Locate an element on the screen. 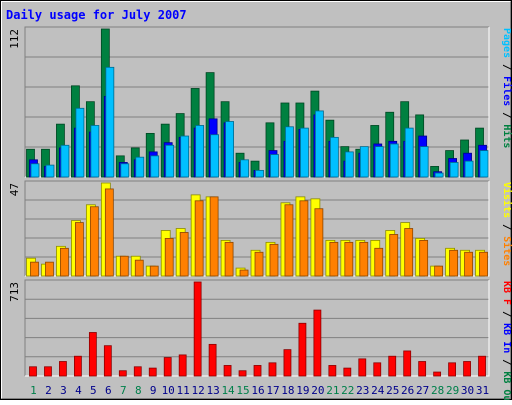  day-label: 18 is located at coordinates (287, 390).